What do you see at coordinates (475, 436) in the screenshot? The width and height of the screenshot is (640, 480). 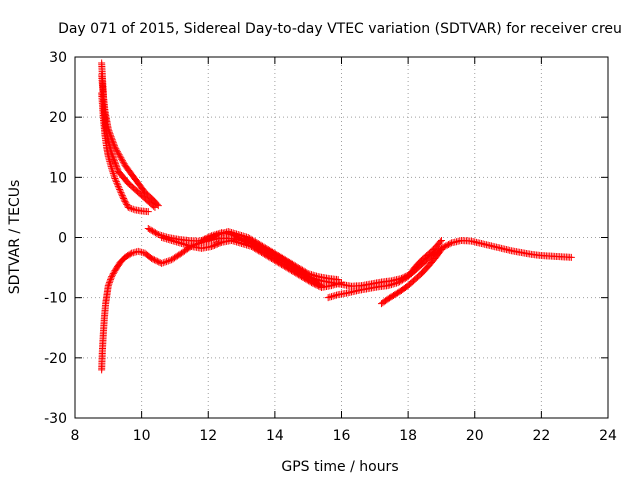 I see `x-tick-label: 20` at bounding box center [475, 436].